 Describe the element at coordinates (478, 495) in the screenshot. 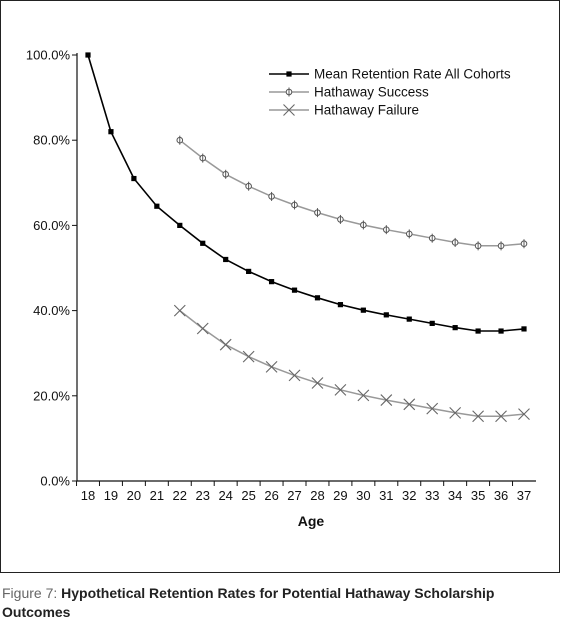

I see `x-tick-label: 35` at that location.